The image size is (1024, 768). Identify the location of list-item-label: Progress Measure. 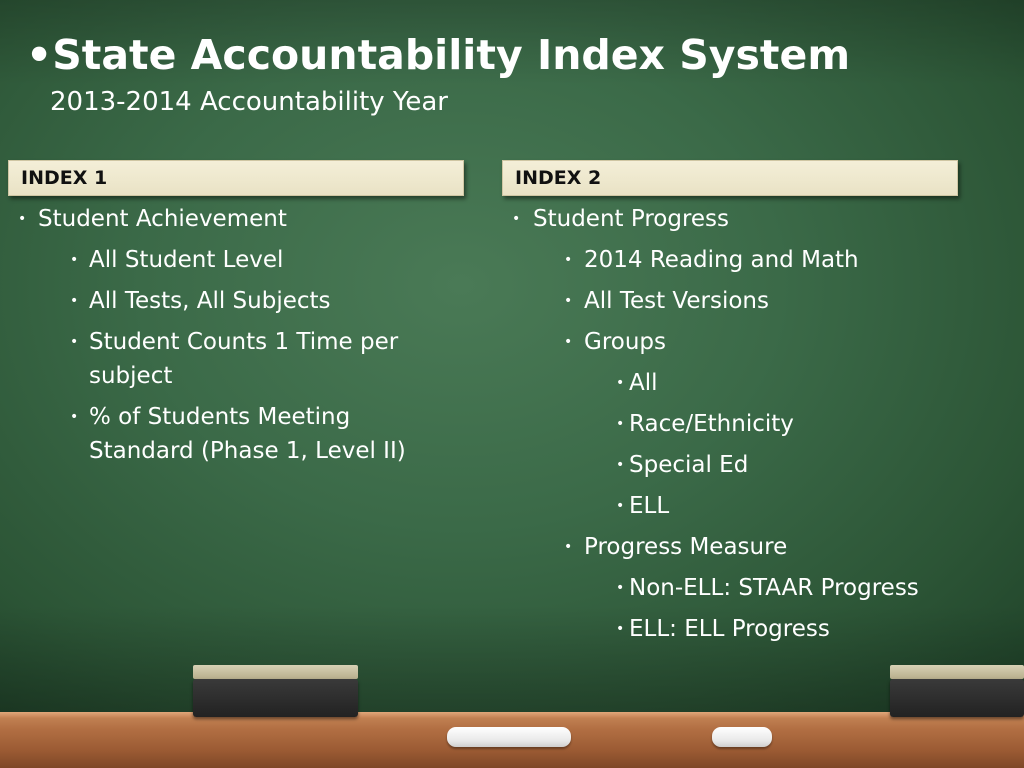
(686, 547).